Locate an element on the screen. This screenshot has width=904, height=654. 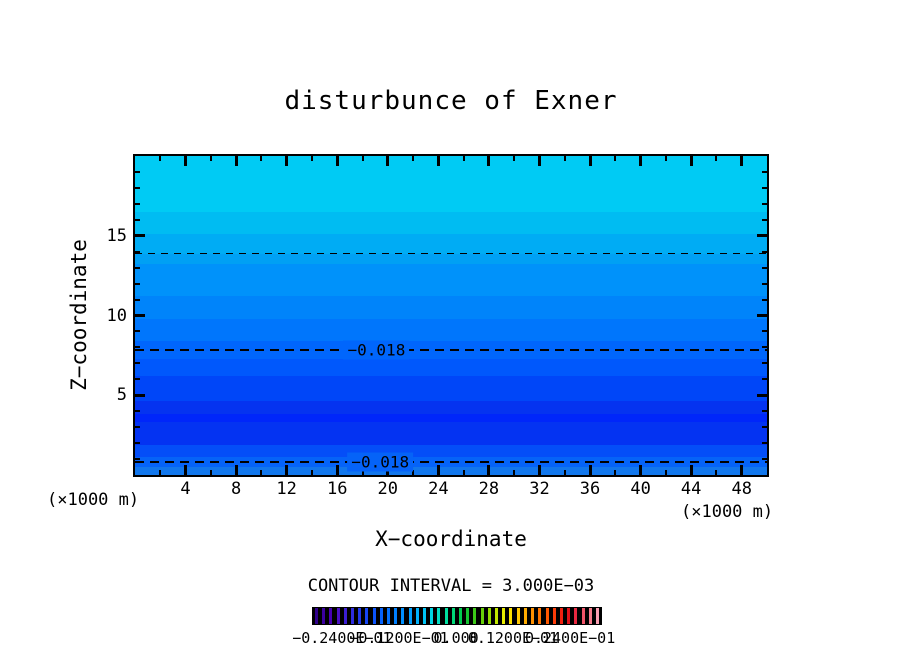
y-tick-label: 5 is located at coordinates (121, 395).